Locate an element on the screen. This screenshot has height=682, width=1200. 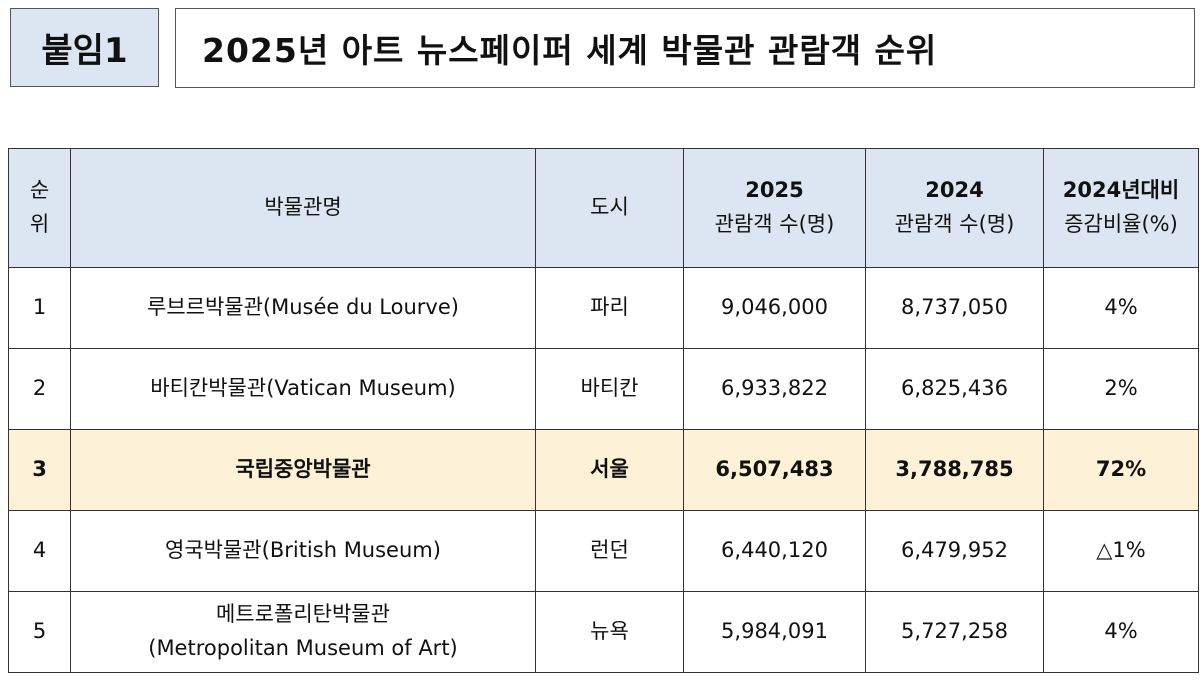
visitors-2025-cell: 6,933,822 is located at coordinates (774, 389).